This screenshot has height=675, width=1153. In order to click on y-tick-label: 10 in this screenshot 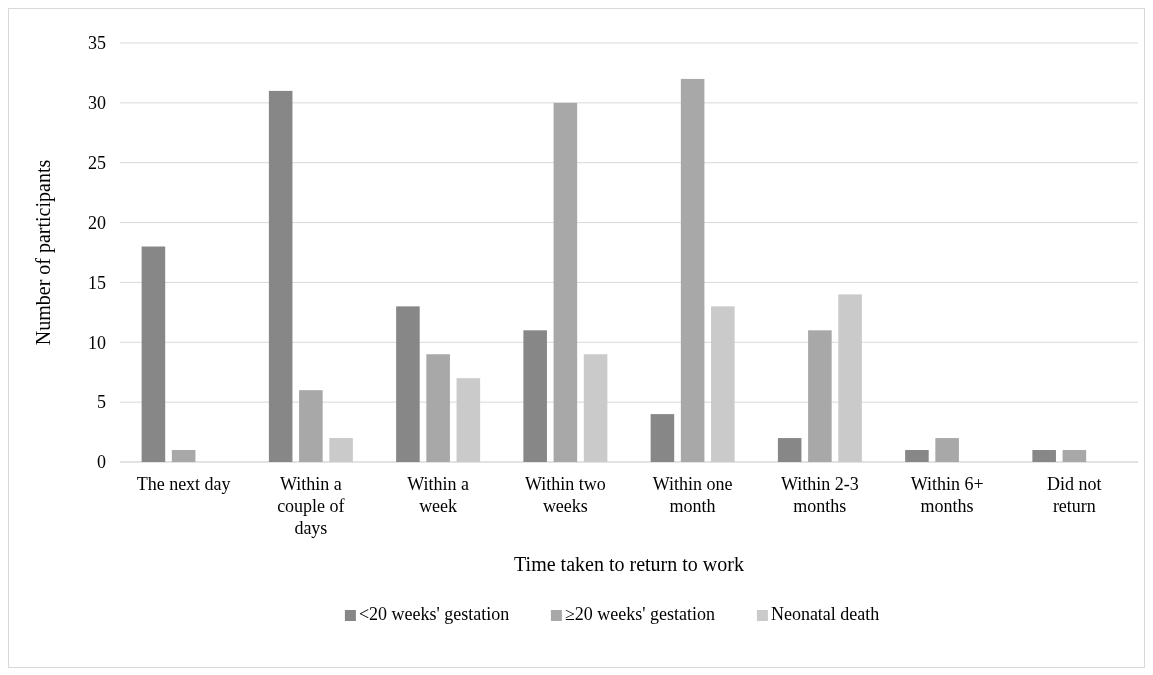, I will do `click(97, 342)`.